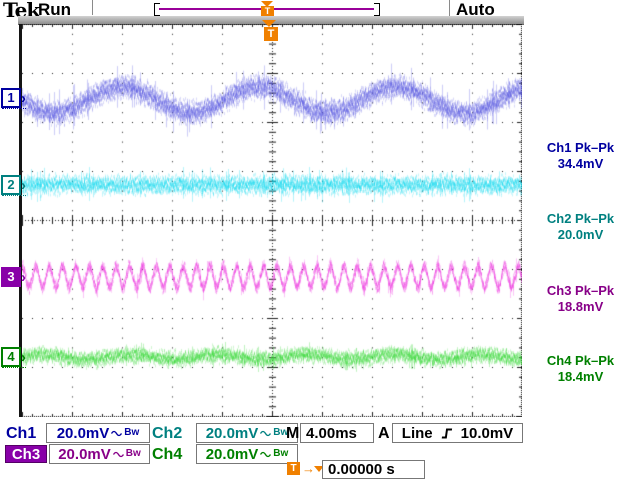  I want to click on measurement-ch2: Ch2 Pk–Pk 20.0mV, so click(580, 227).